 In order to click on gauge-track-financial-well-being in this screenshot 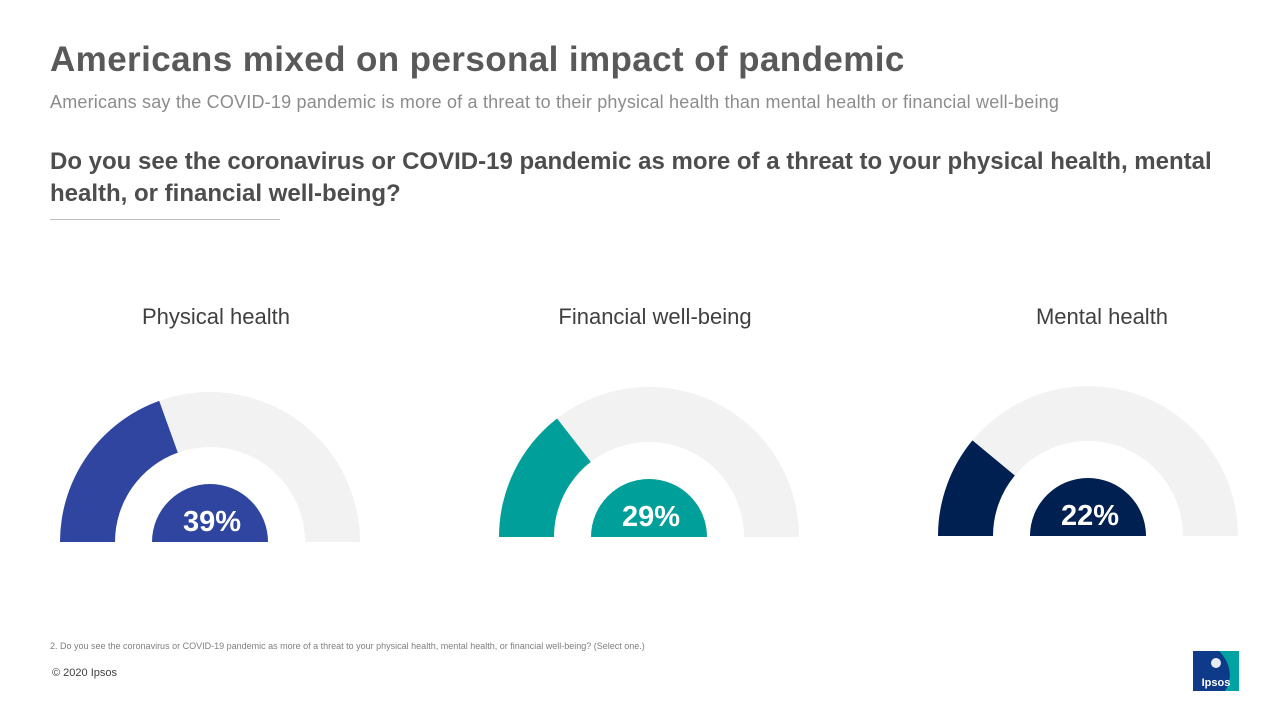, I will do `click(649, 462)`.